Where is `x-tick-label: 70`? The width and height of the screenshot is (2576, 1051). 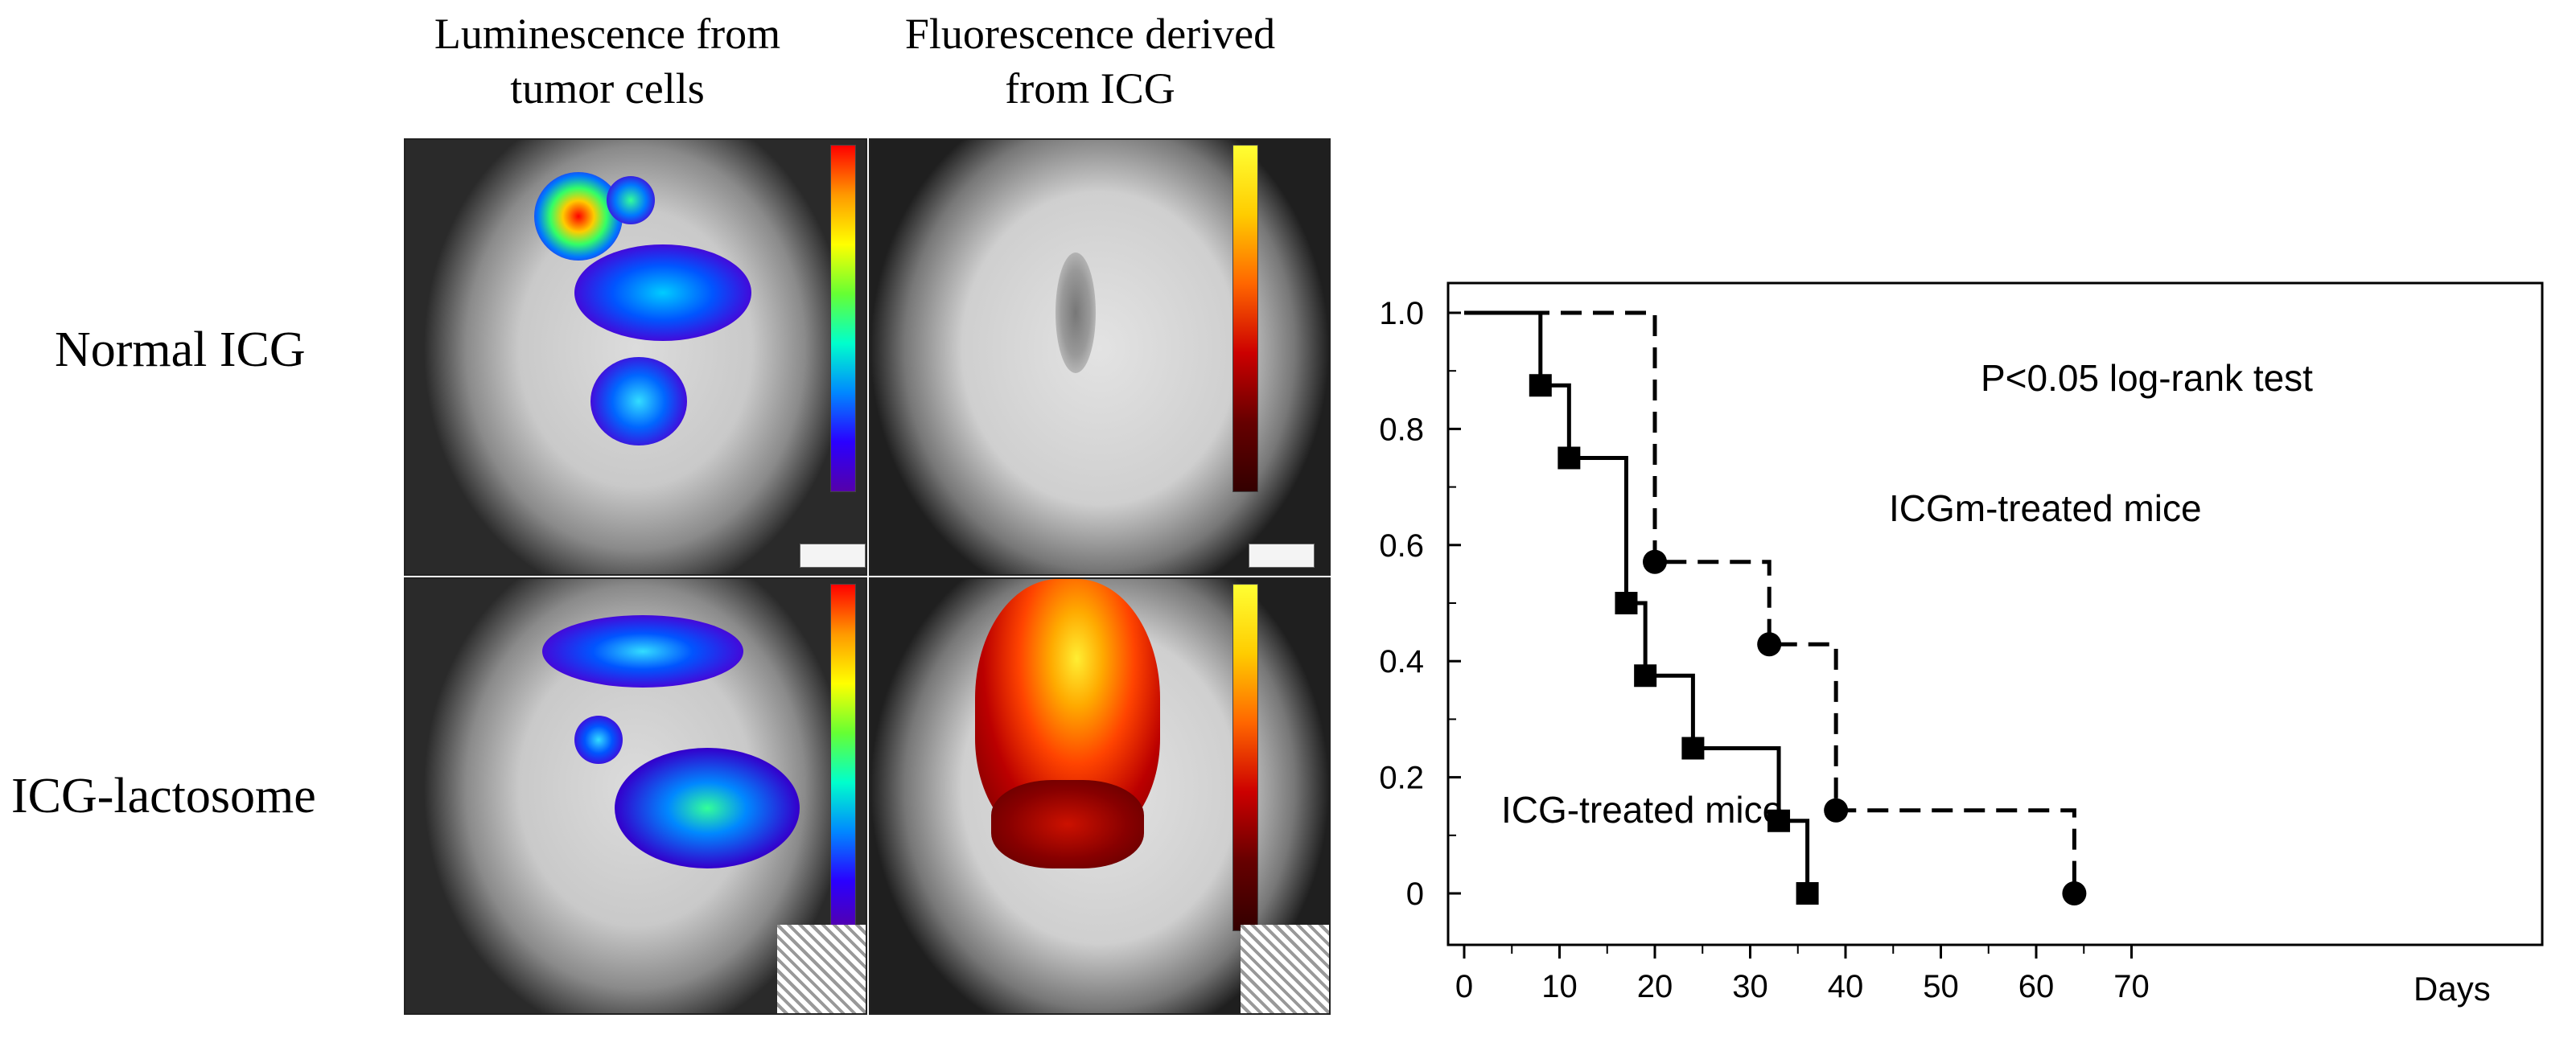
x-tick-label: 70 is located at coordinates (2131, 986).